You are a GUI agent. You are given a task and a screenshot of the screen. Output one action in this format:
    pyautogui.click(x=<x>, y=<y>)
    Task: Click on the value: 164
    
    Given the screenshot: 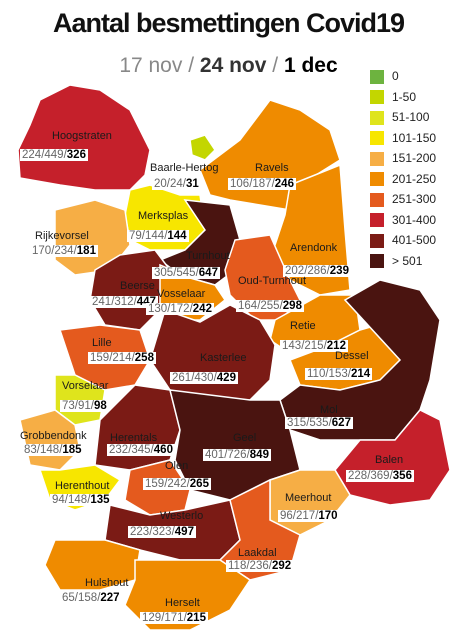 What is the action you would take?
    pyautogui.click(x=248, y=306)
    